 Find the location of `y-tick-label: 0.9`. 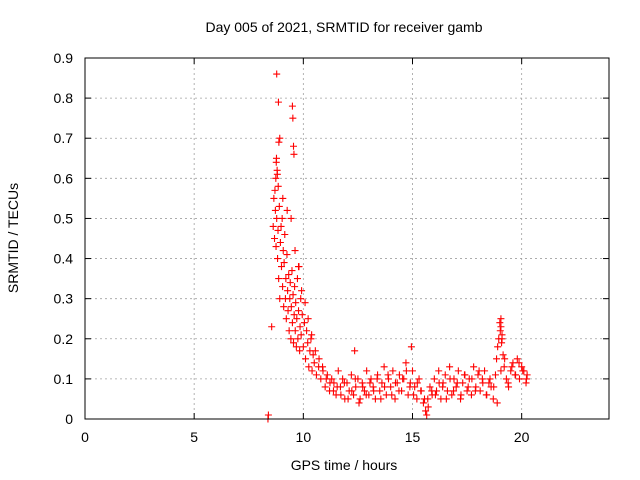

y-tick-label: 0.9 is located at coordinates (64, 58).